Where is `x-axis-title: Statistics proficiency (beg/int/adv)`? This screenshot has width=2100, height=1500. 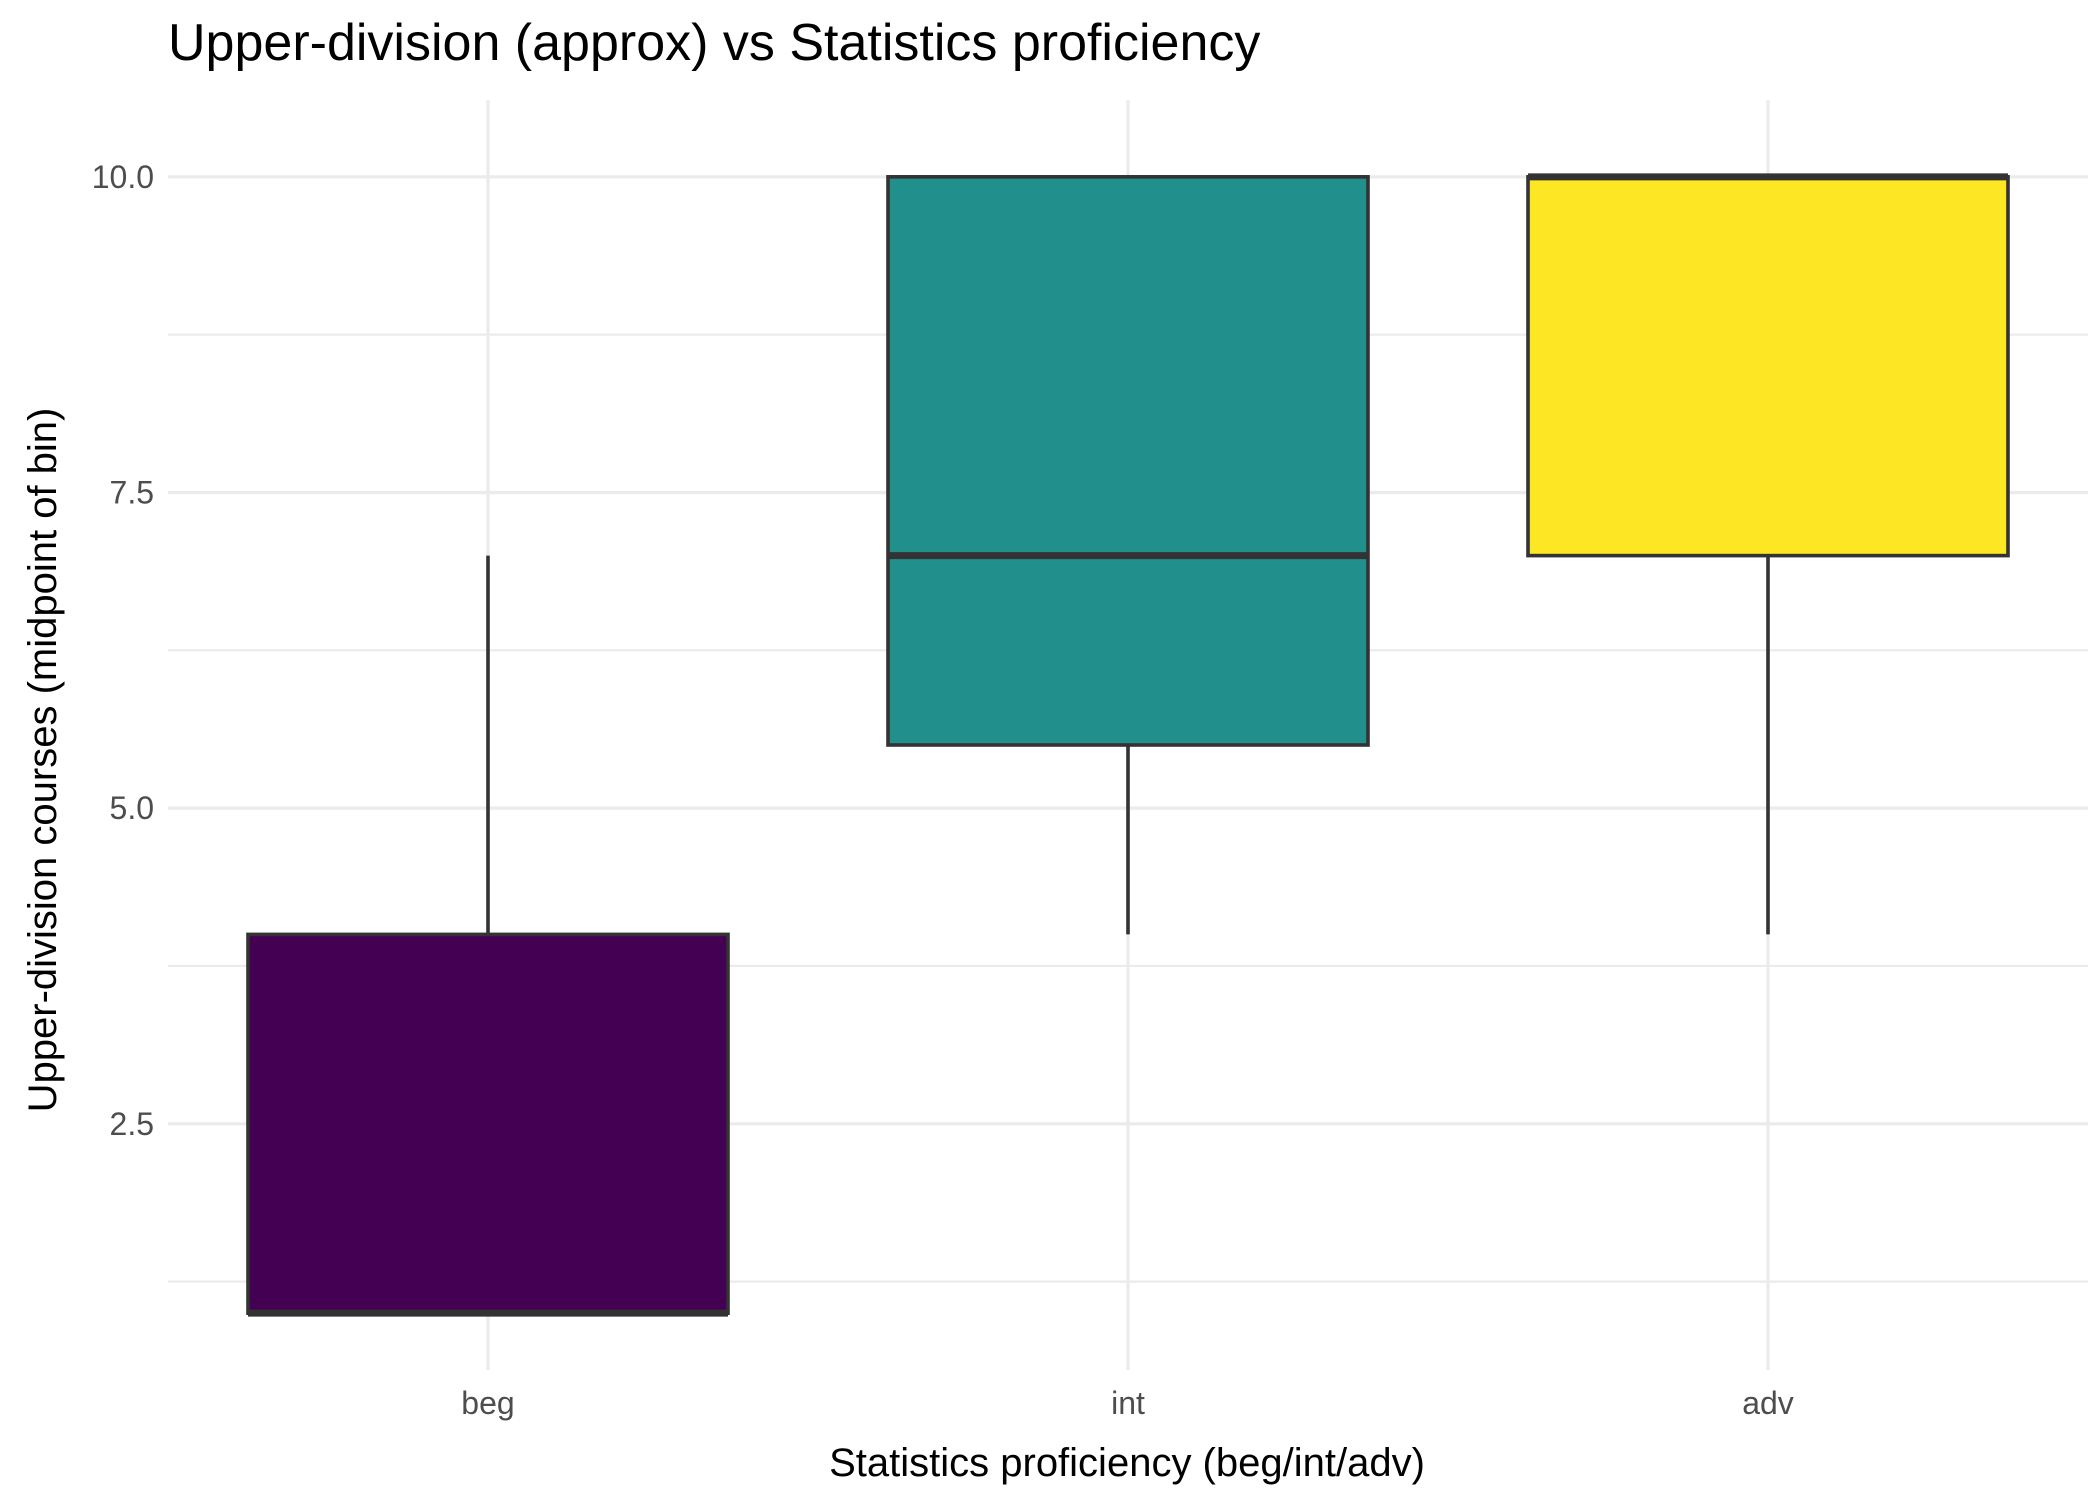 x-axis-title: Statistics proficiency (beg/int/adv) is located at coordinates (1127, 1463).